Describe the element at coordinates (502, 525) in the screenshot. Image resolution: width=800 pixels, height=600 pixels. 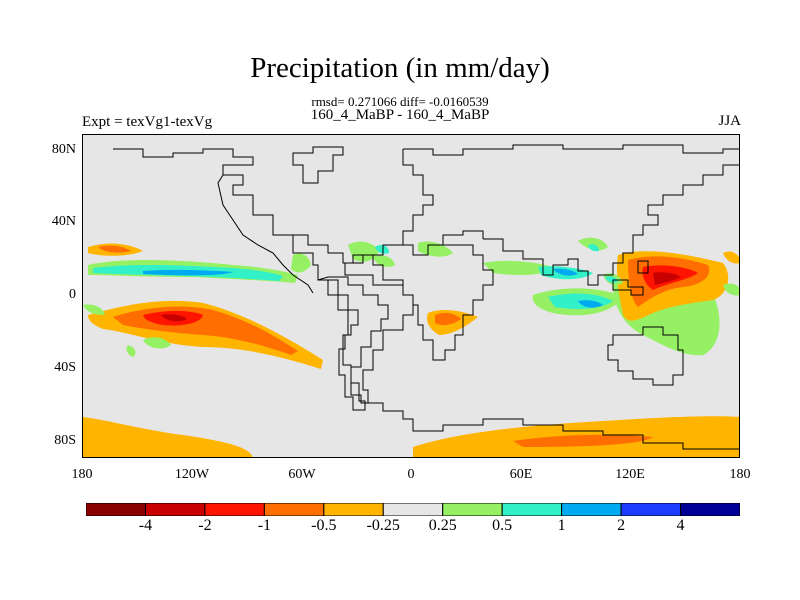
I see `colorbar-label: 0.5` at that location.